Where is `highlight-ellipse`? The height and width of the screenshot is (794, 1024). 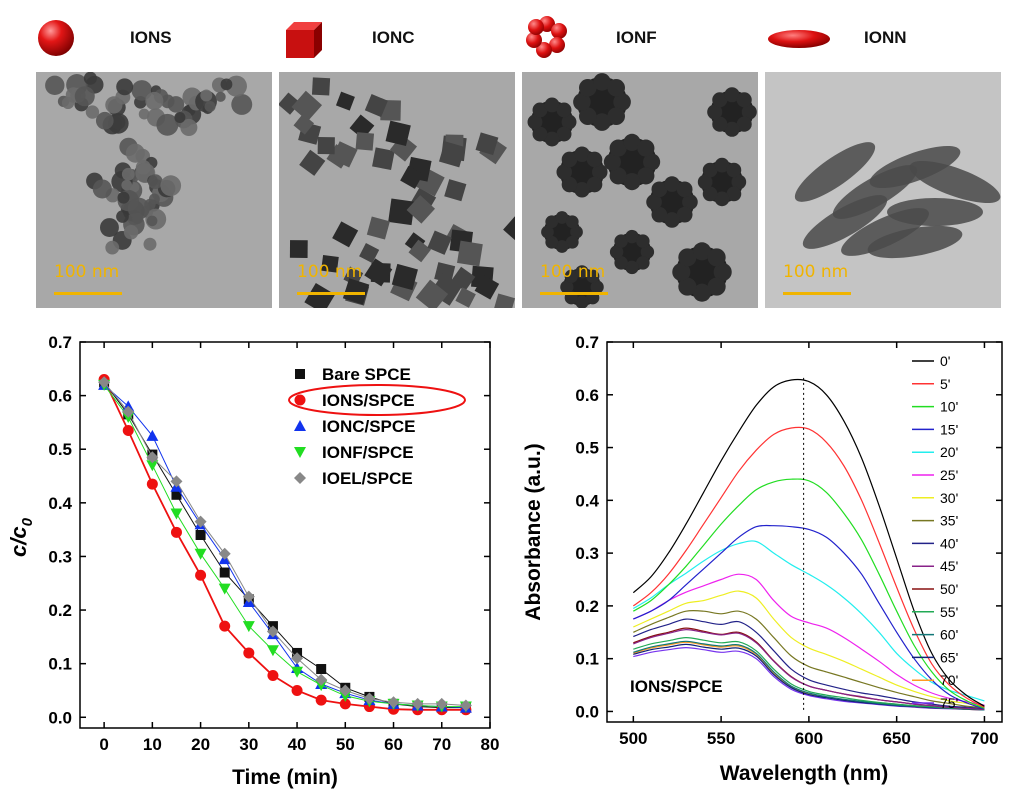
highlight-ellipse is located at coordinates (377, 400).